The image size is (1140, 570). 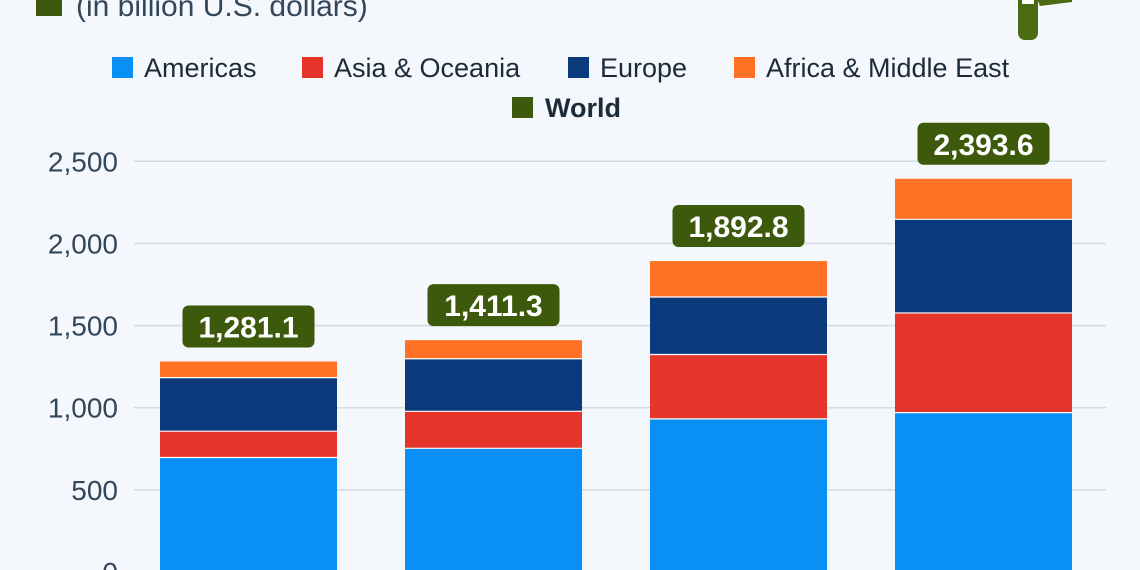 I want to click on legend-item: Americas, so click(x=184, y=68).